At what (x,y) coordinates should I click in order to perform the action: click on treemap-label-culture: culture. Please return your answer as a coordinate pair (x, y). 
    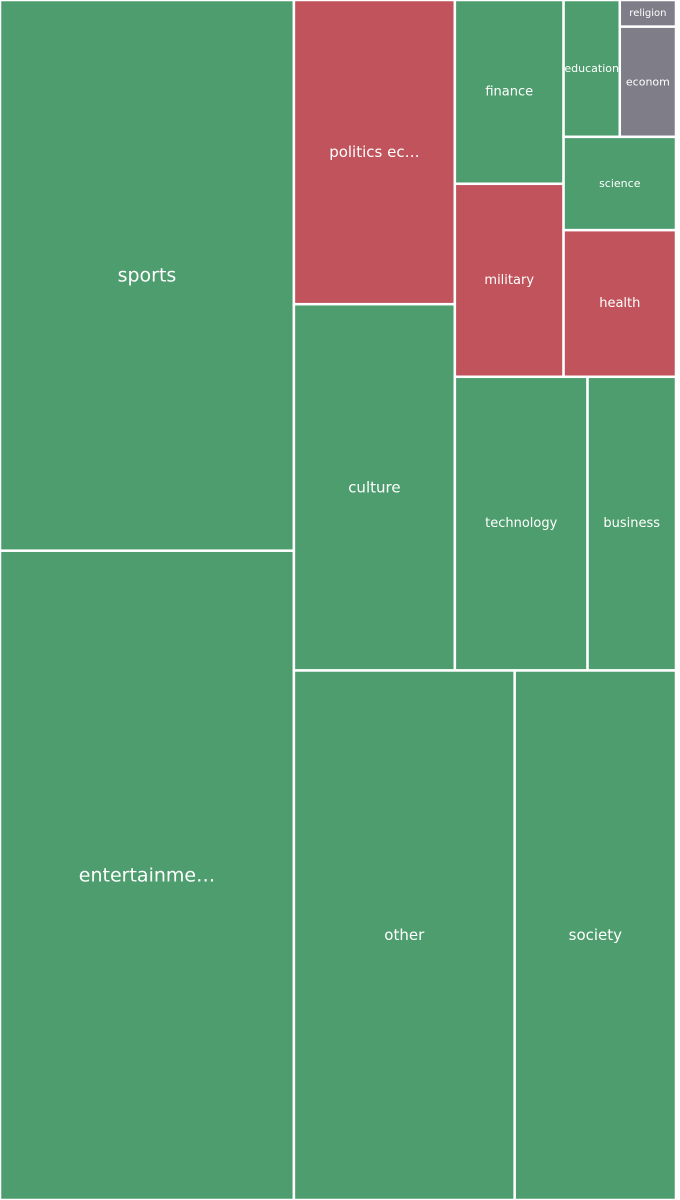
    Looking at the image, I should click on (374, 487).